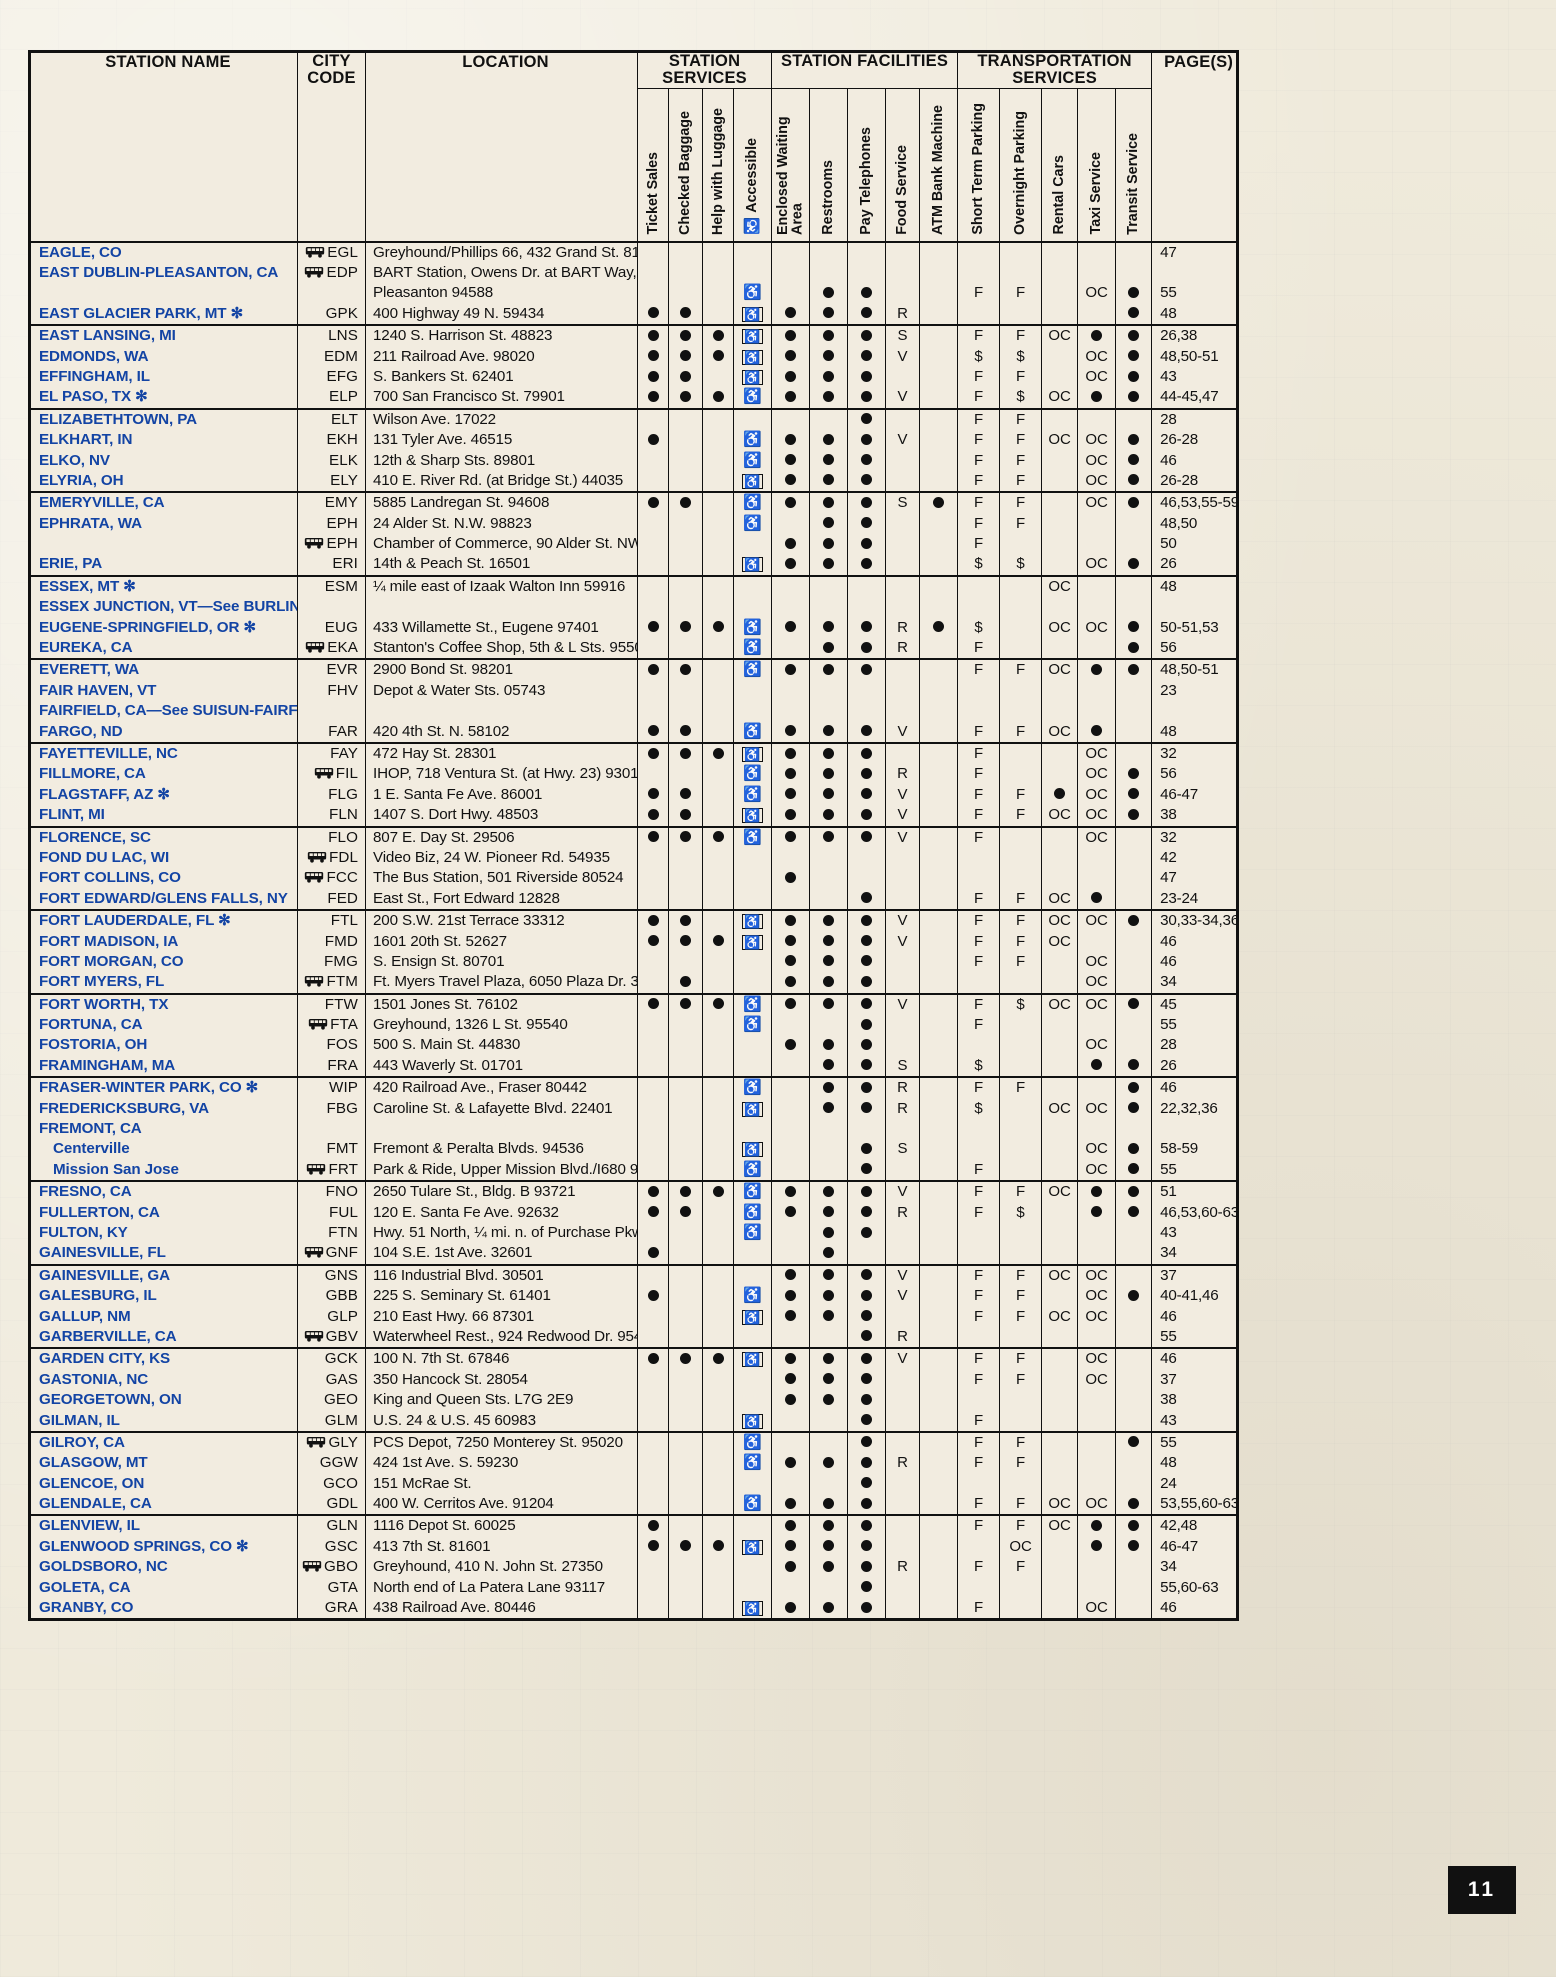 The image size is (1556, 1977). Describe the element at coordinates (107, 1065) in the screenshot. I see `station-name: FRAMINGHAM, MA` at that location.